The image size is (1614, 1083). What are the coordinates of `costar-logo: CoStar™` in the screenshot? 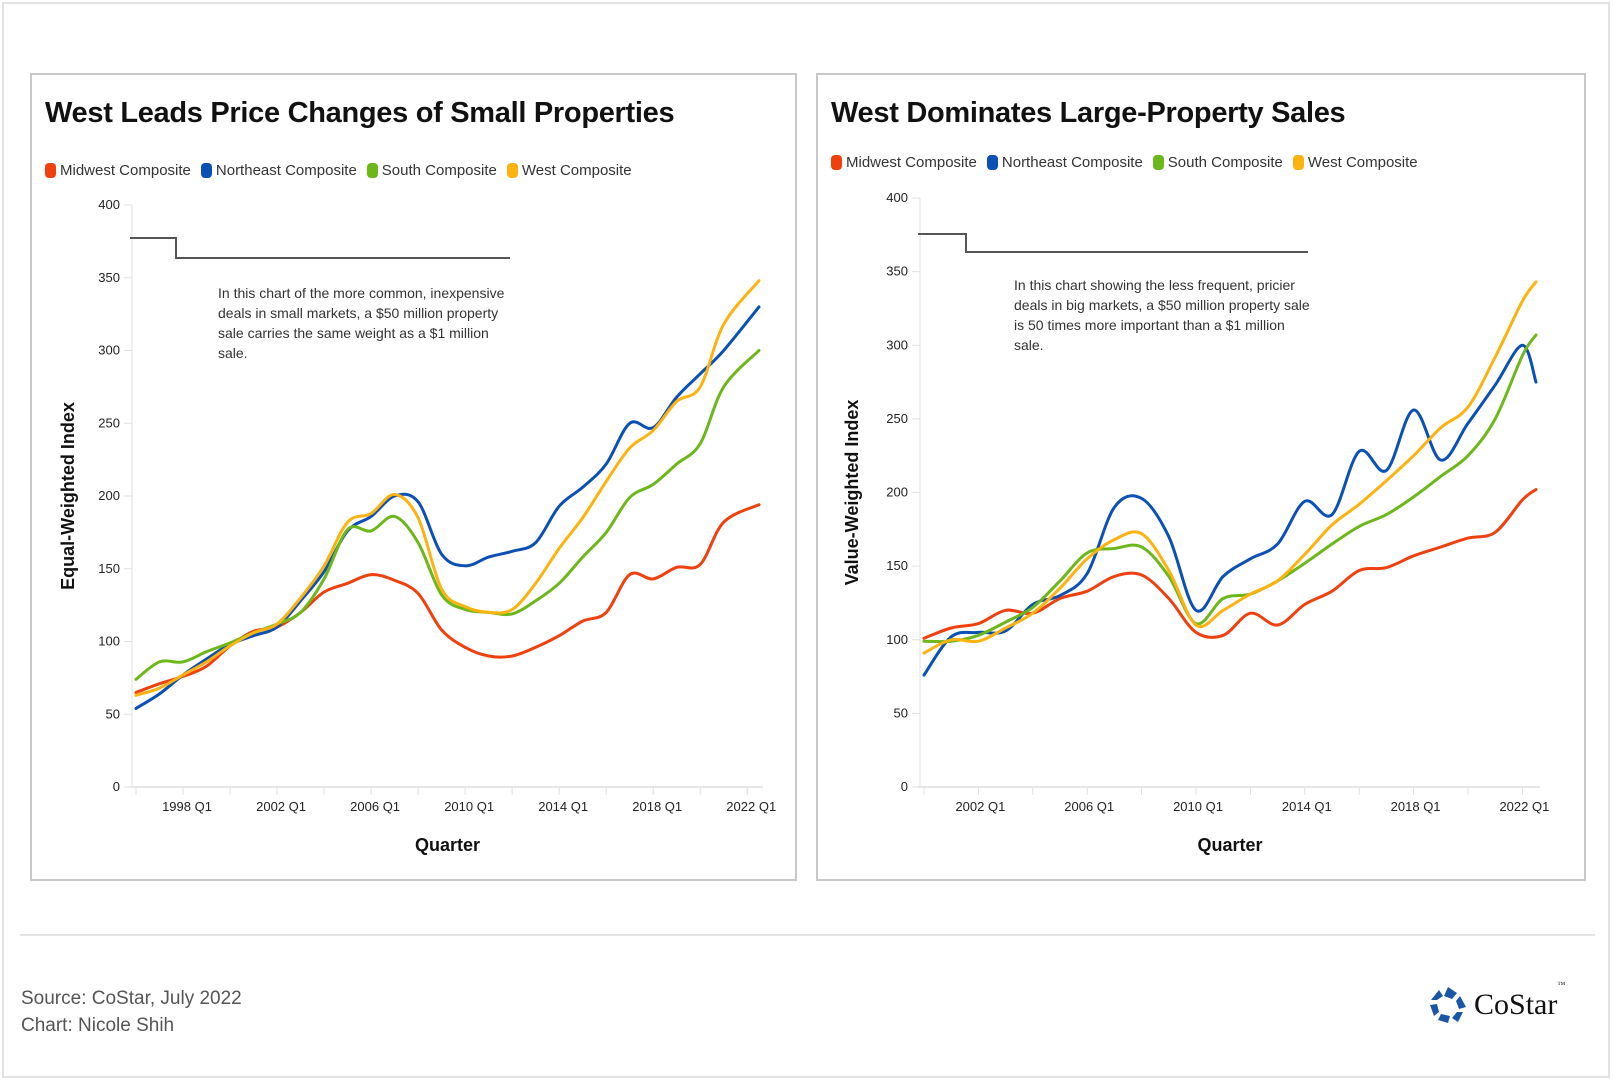 It's located at (1496, 1002).